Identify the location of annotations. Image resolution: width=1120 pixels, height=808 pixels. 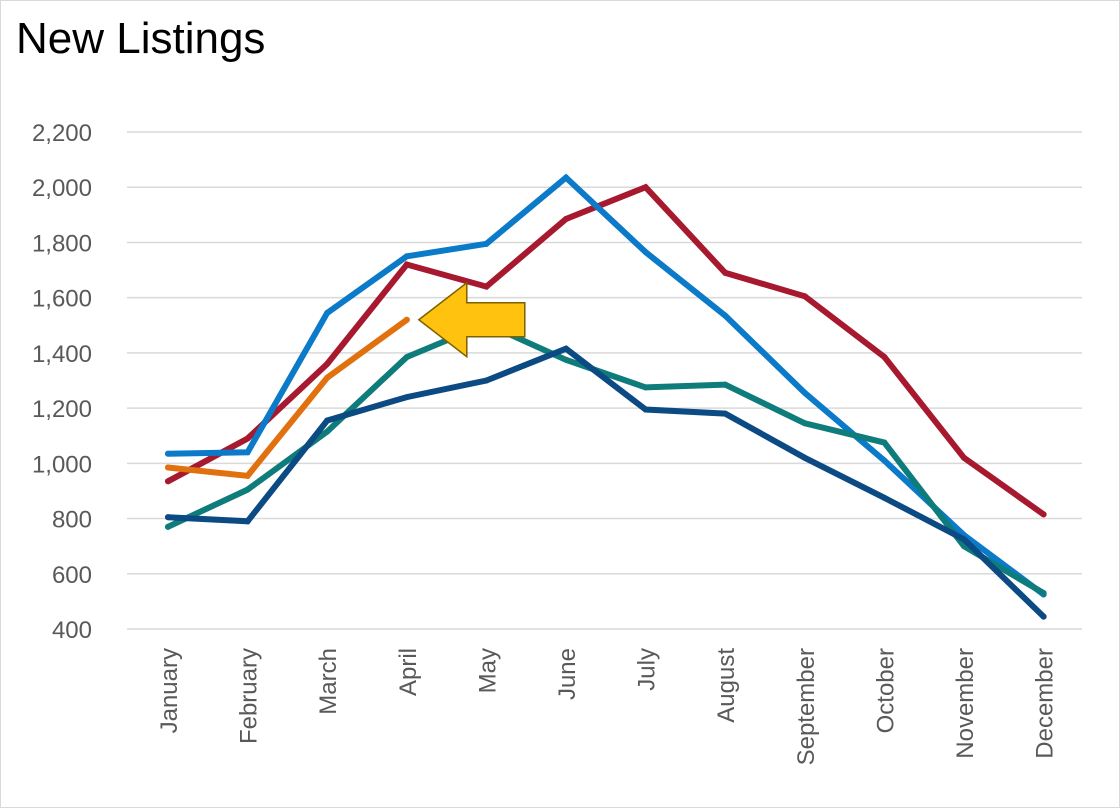
(471, 320).